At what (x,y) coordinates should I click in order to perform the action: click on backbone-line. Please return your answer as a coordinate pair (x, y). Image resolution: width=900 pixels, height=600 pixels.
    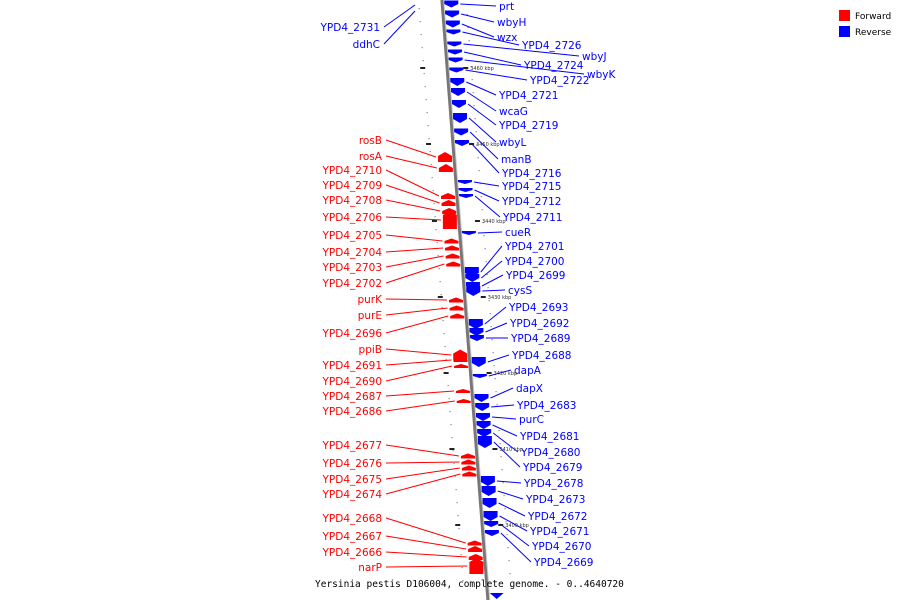
    Looking at the image, I should click on (465, 300).